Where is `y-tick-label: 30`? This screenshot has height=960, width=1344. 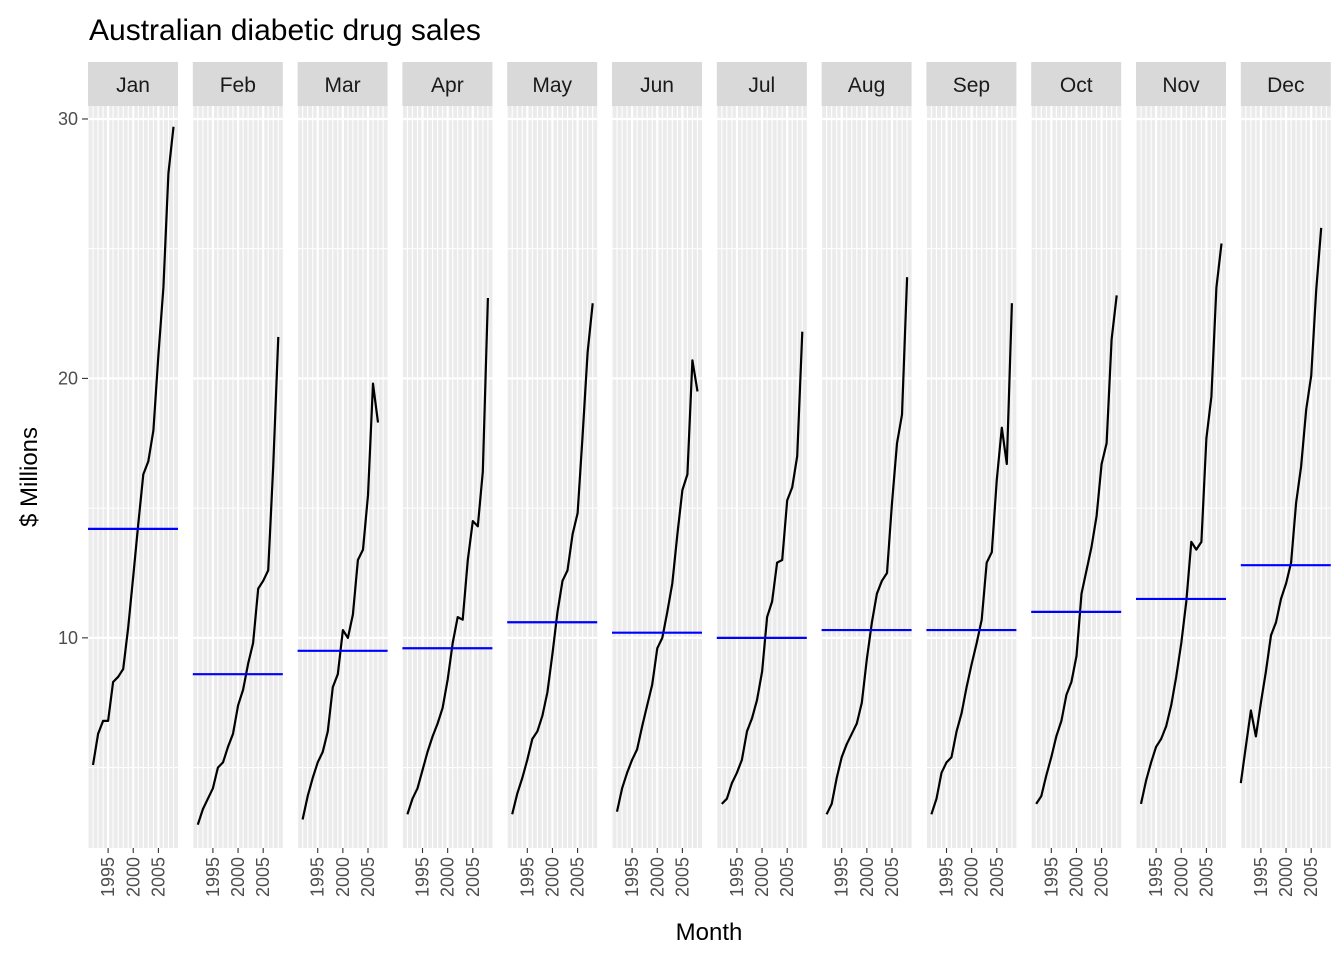
y-tick-label: 30 is located at coordinates (68, 119).